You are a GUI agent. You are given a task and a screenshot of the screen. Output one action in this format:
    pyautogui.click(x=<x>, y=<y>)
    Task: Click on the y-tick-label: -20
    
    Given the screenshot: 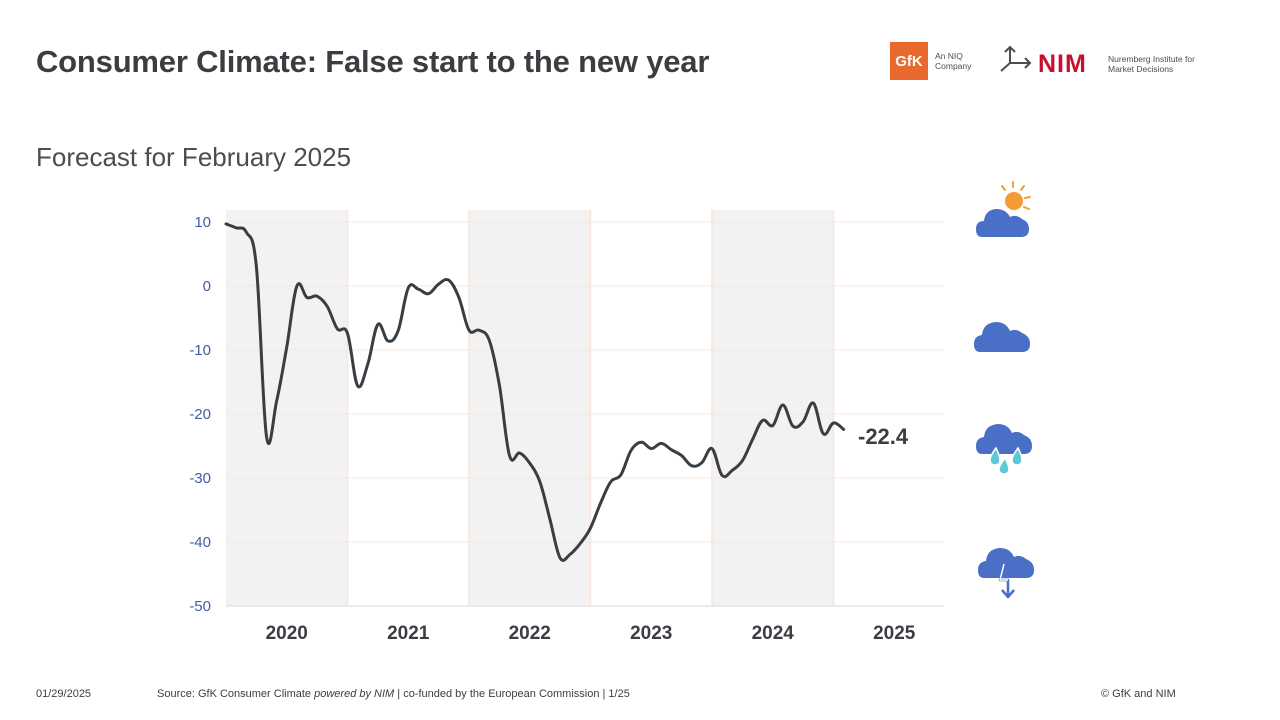 What is the action you would take?
    pyautogui.click(x=200, y=414)
    